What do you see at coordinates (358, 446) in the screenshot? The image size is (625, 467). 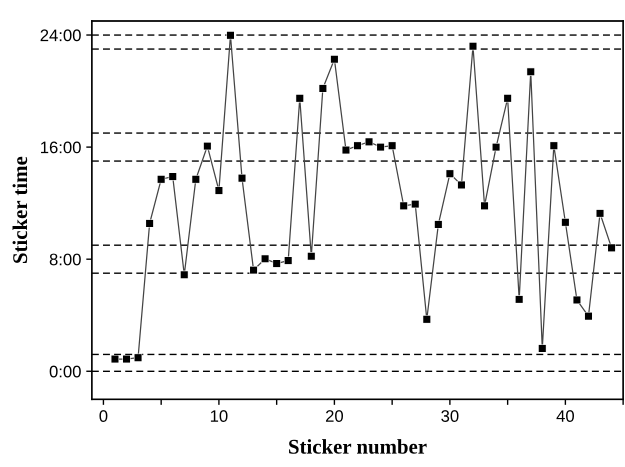 I see `x-axis-title: Sticker number` at bounding box center [358, 446].